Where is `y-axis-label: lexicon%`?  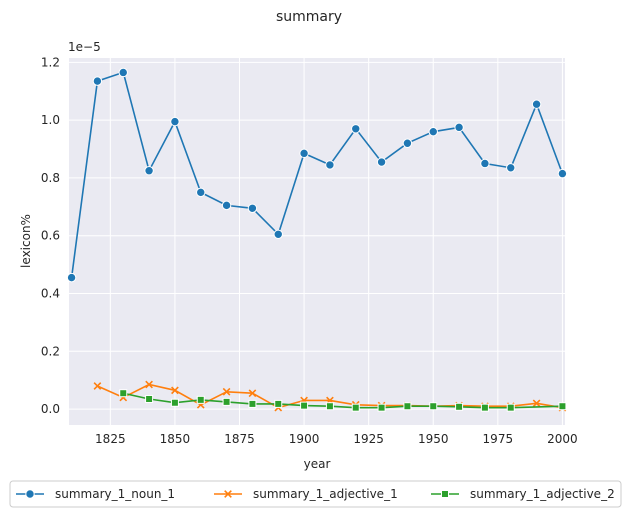
y-axis-label: lexicon% is located at coordinates (26, 241).